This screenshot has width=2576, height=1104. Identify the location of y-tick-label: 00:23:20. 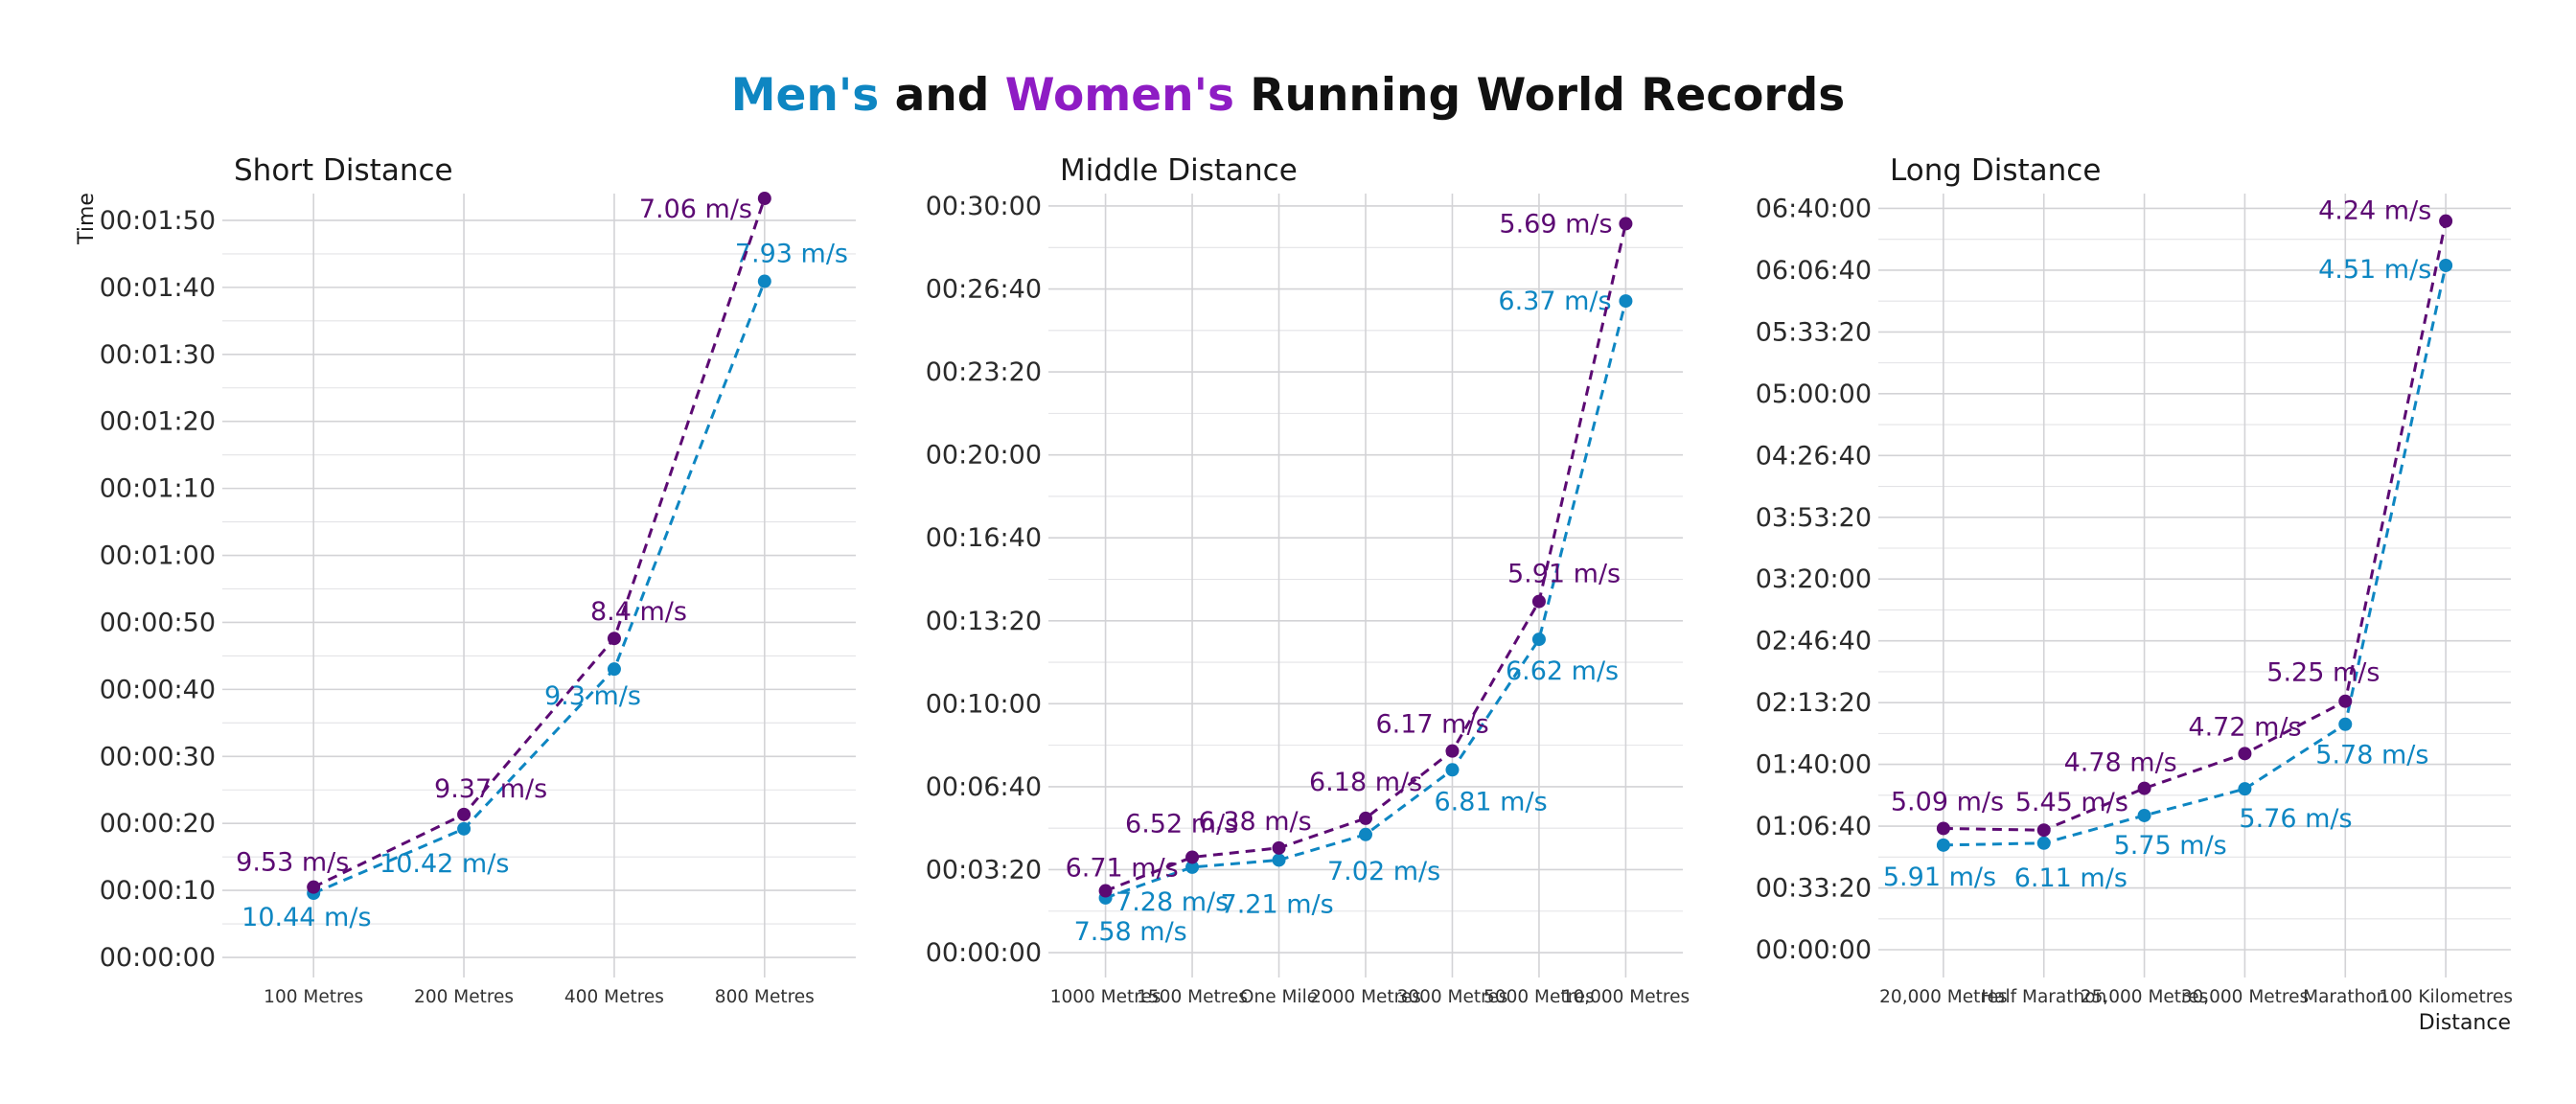
(984, 372).